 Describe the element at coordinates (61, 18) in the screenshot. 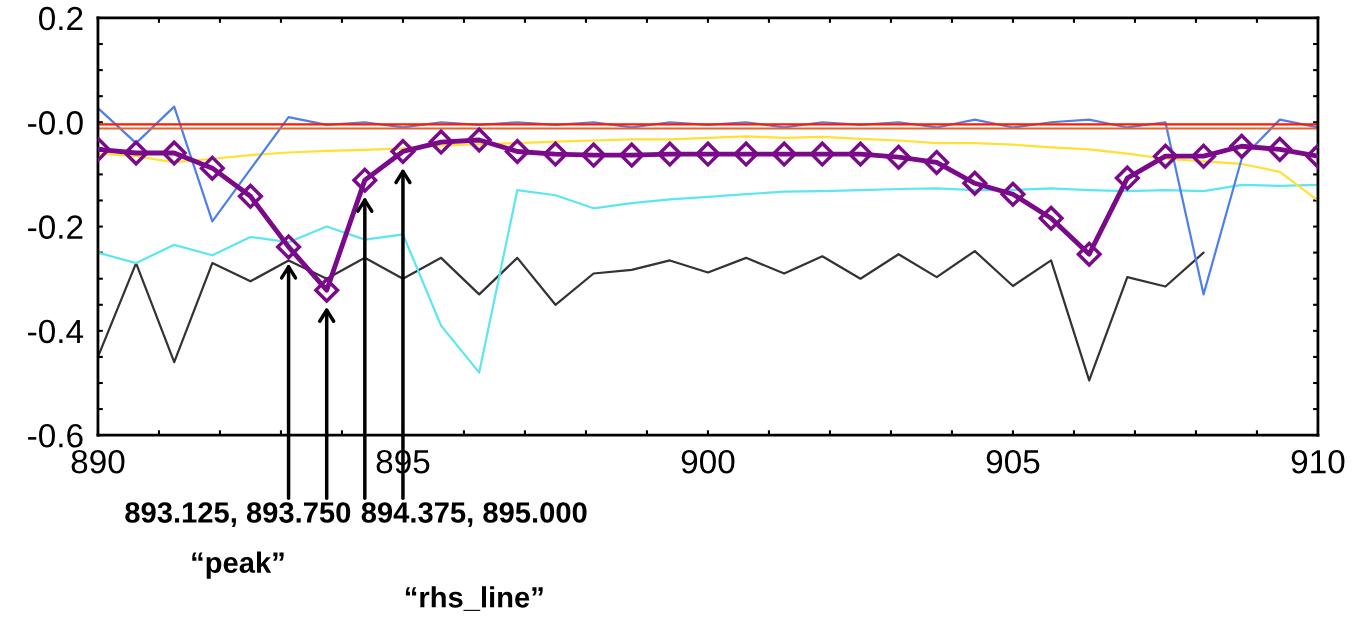

I see `y-tick-label: 0.2` at that location.